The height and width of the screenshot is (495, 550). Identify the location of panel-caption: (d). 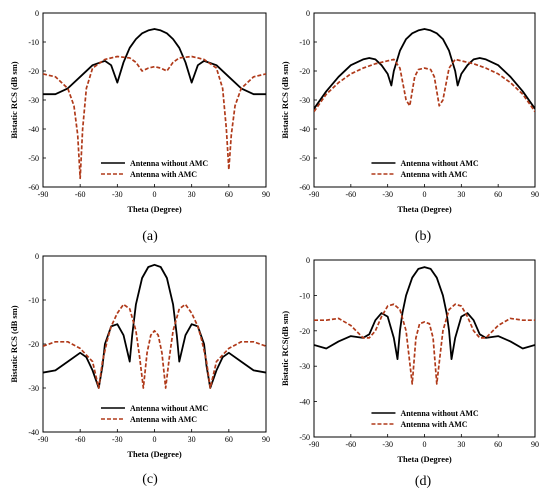
(423, 481).